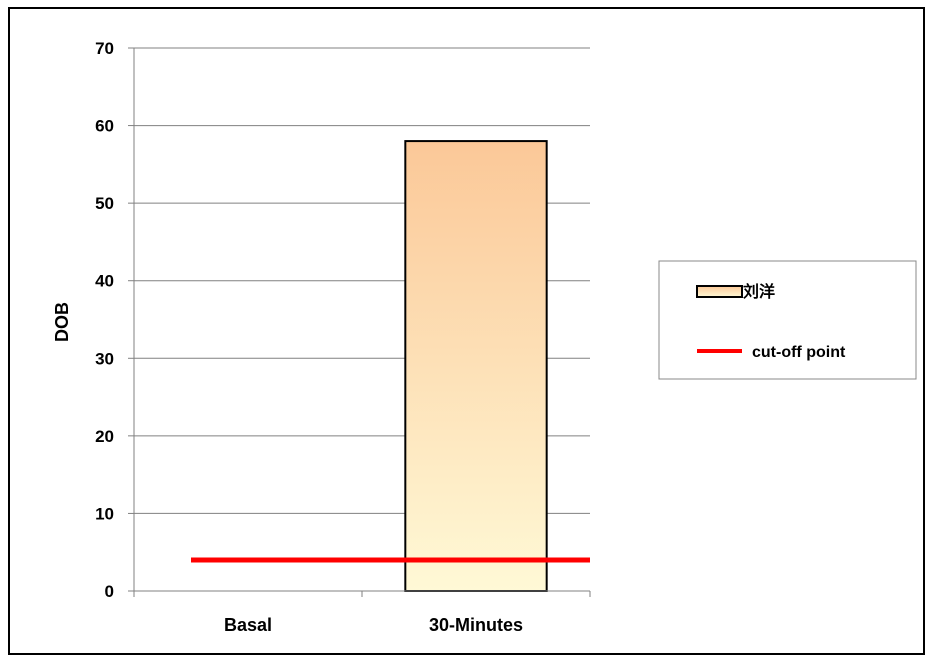 The image size is (934, 664). I want to click on y-tick-label: 60, so click(104, 126).